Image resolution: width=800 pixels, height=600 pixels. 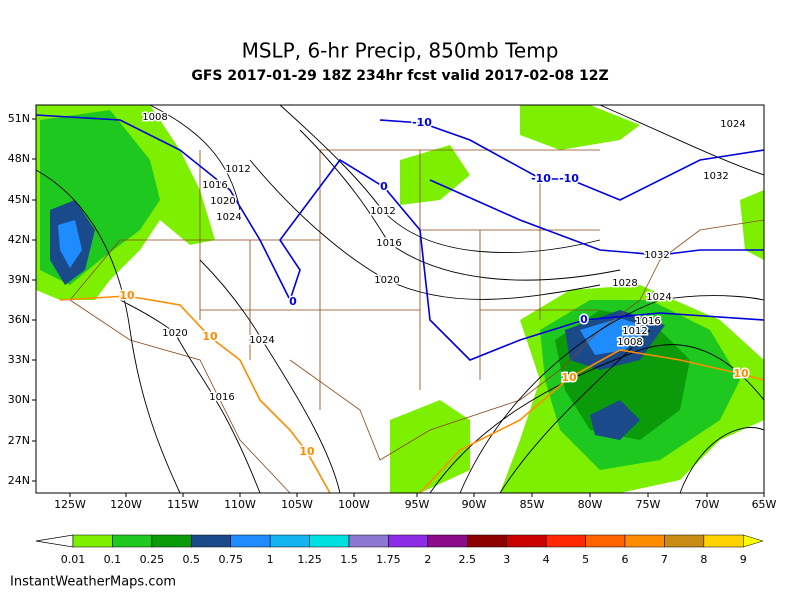 I want to click on colorbar-label: 6, so click(x=625, y=559).